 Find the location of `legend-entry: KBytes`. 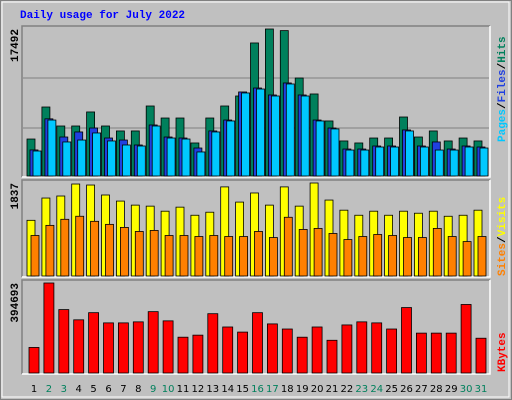

legend-entry: KBytes is located at coordinates (503, 352).